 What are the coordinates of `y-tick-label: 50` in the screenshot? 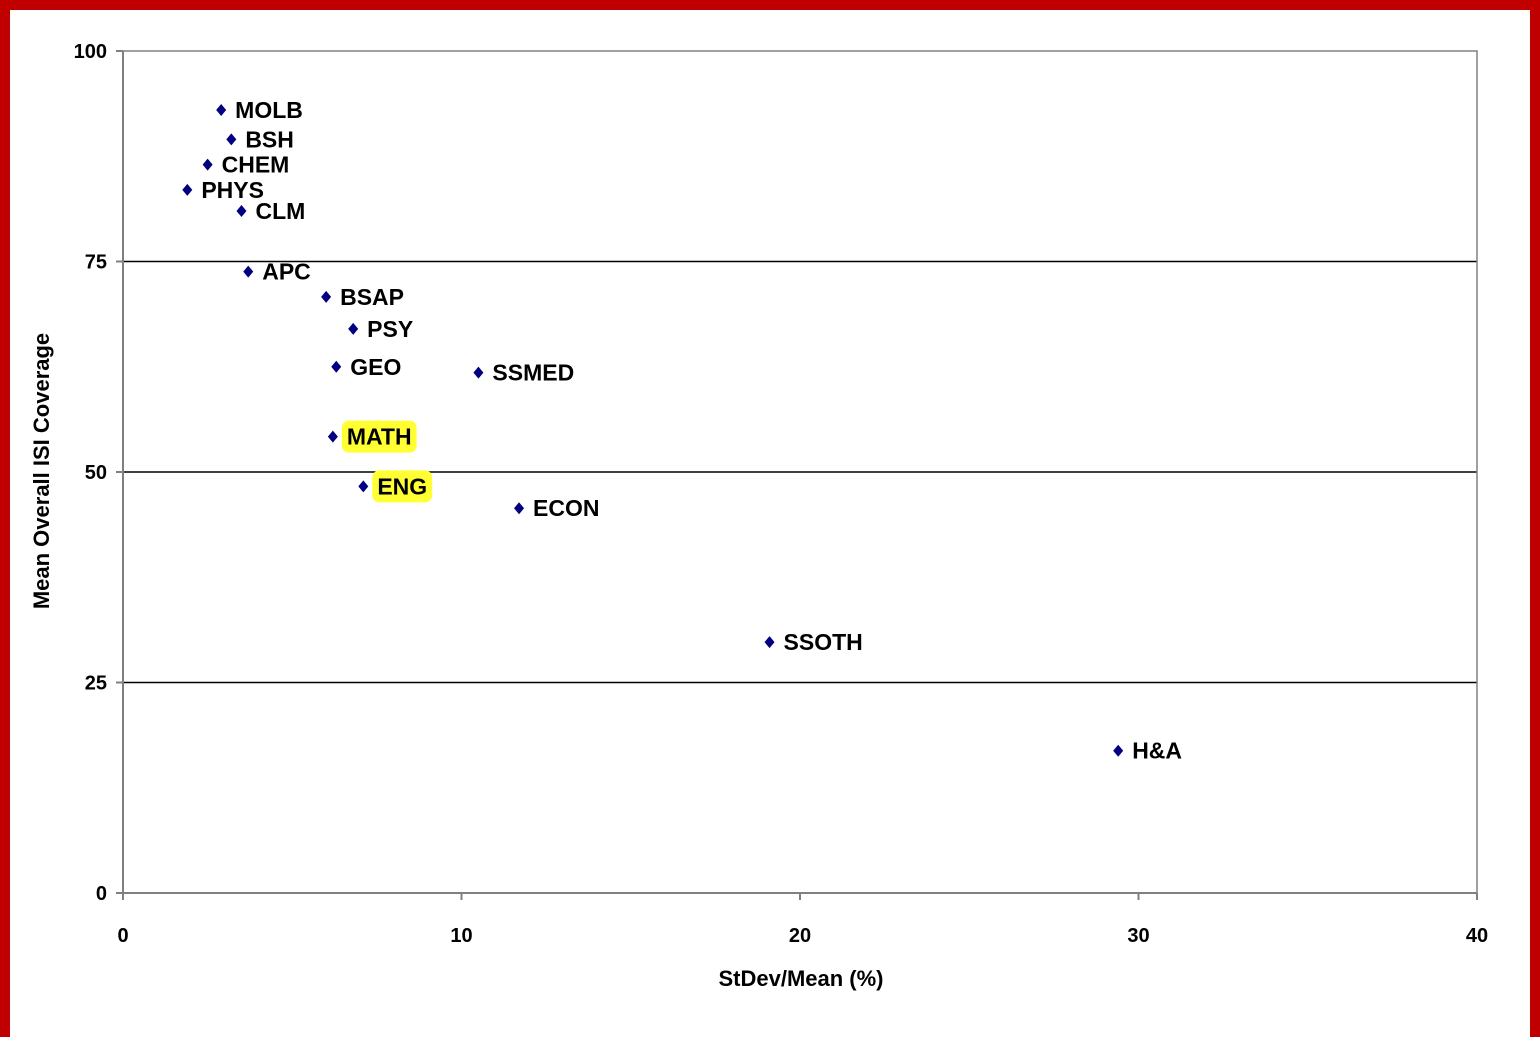 It's located at (96, 473).